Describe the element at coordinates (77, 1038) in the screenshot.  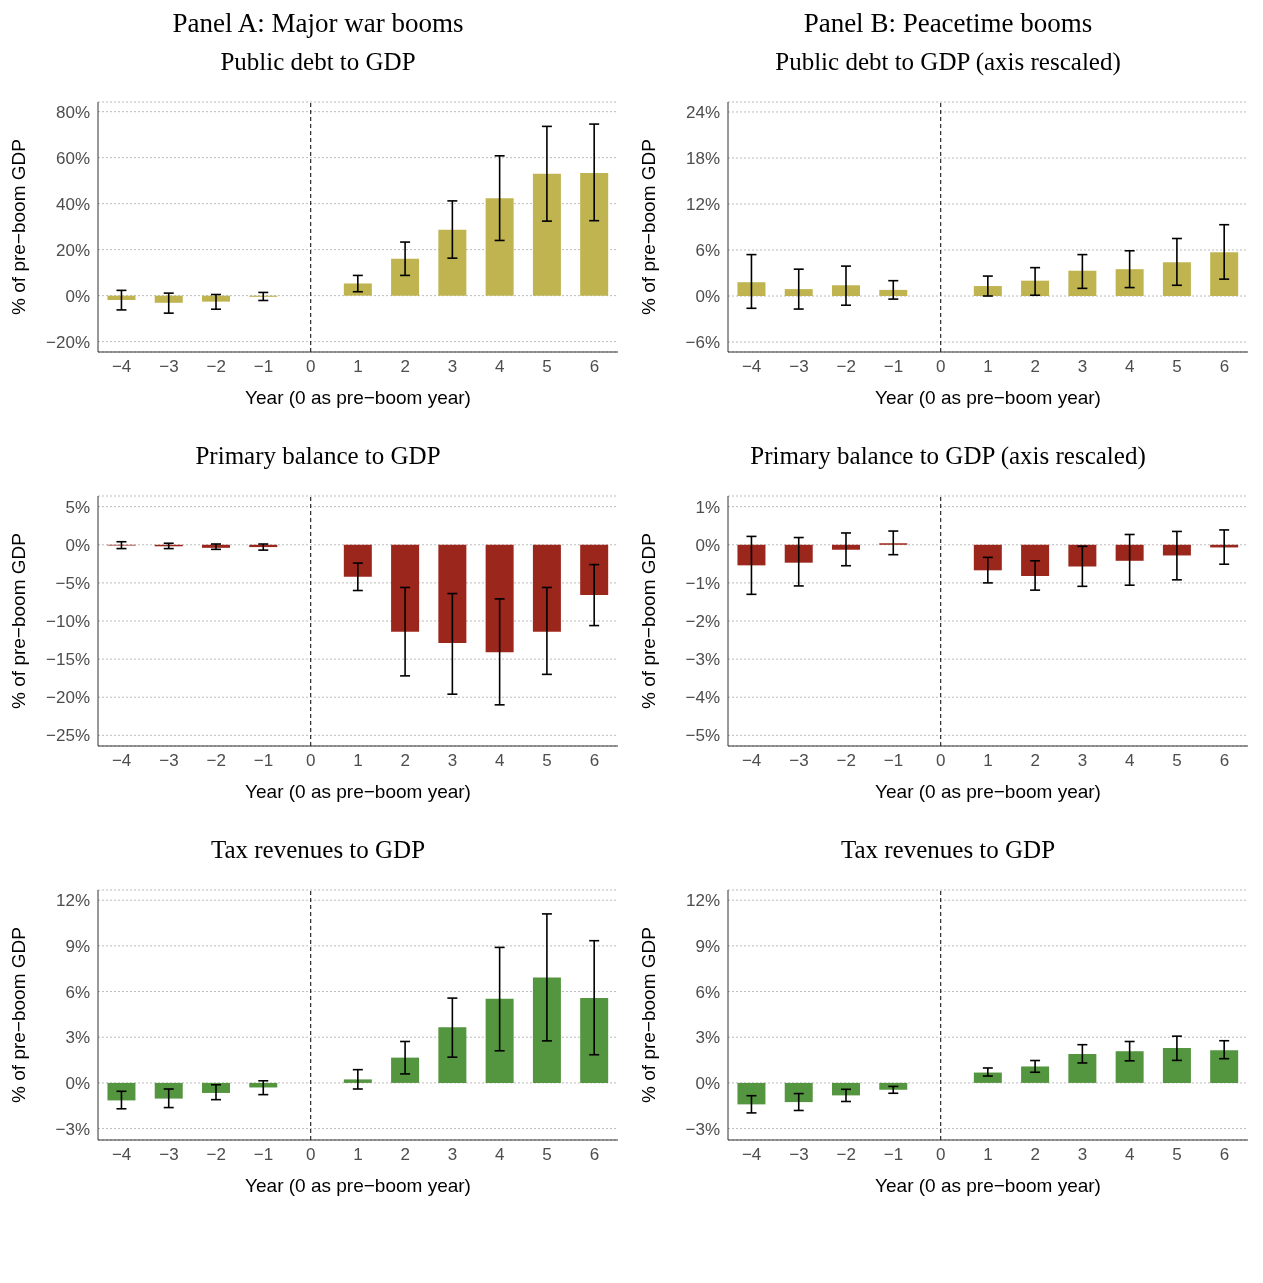
I see `y-tick-label: 3%` at that location.